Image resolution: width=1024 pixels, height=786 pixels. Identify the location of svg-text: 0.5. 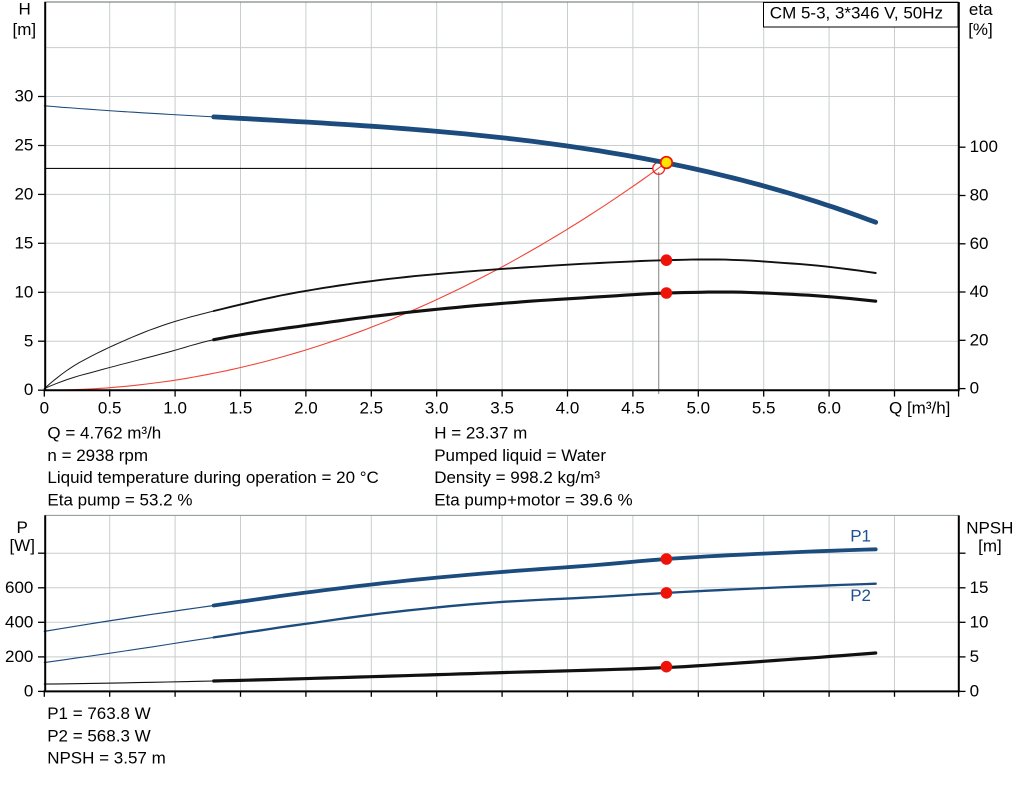
(110, 407).